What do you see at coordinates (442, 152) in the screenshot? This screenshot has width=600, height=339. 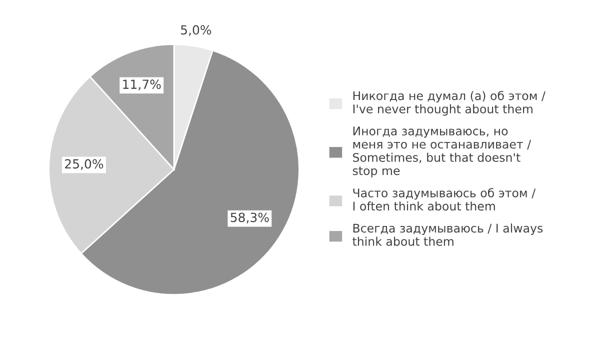 I see `legend-label: Иногда задумываюсь, но меня это не останавливает / Sometimes, but that doesn't stop me` at bounding box center [442, 152].